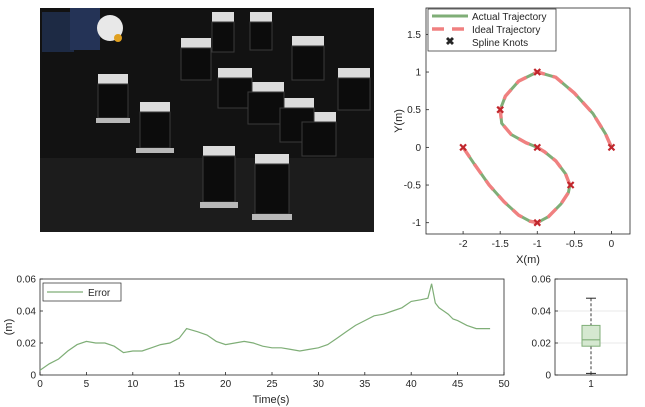  What do you see at coordinates (27, 312) in the screenshot?
I see `error-ytick-label: 0.04` at bounding box center [27, 312].